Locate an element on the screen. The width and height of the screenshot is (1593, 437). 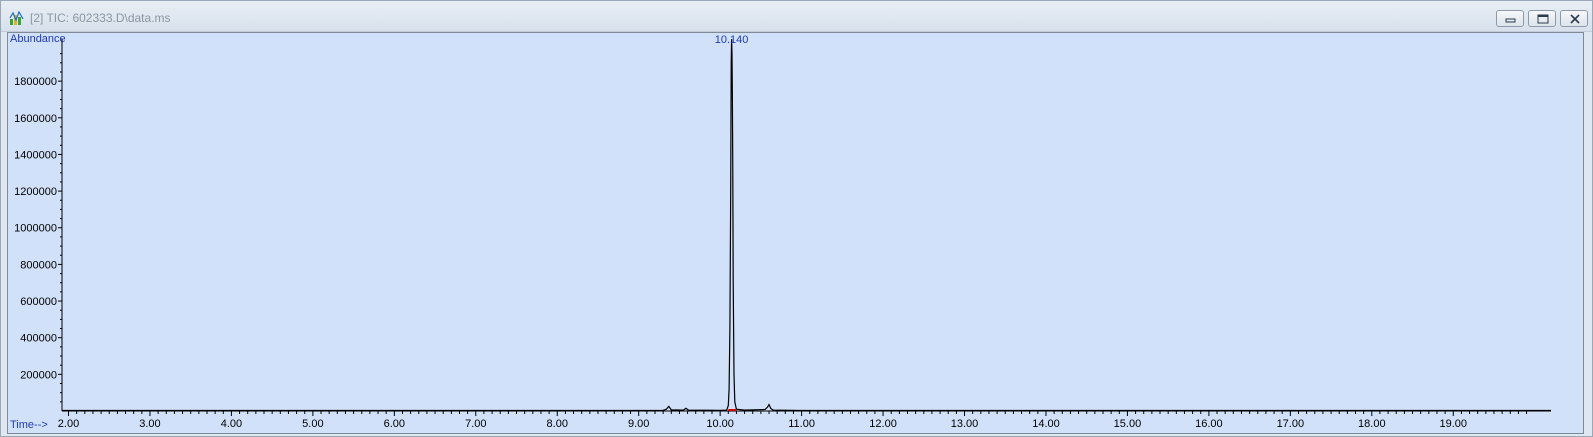
y-tick-label: 400000 is located at coordinates (38, 339).